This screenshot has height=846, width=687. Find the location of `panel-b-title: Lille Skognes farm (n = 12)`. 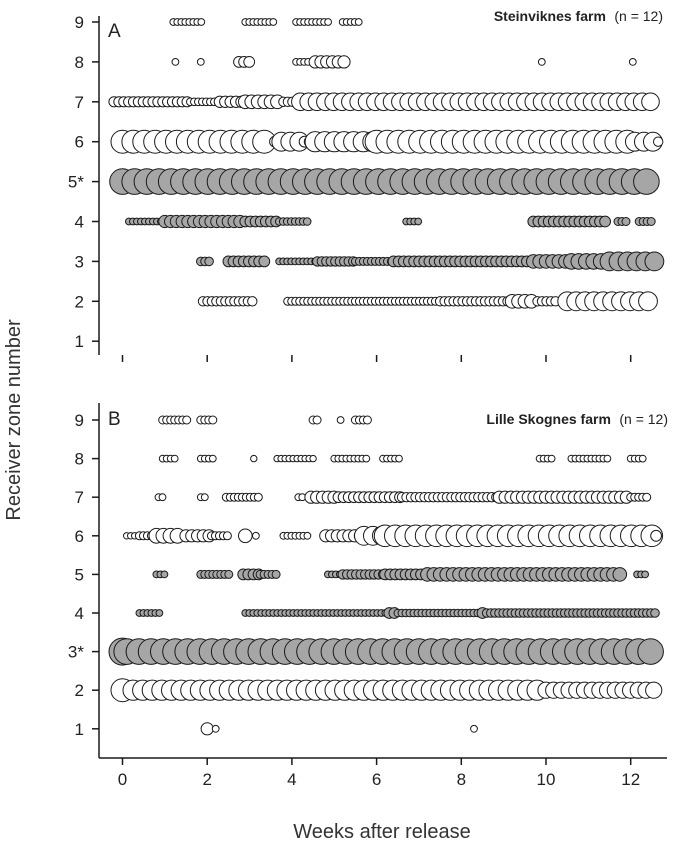

panel-b-title: Lille Skognes farm (n = 12) is located at coordinates (577, 419).